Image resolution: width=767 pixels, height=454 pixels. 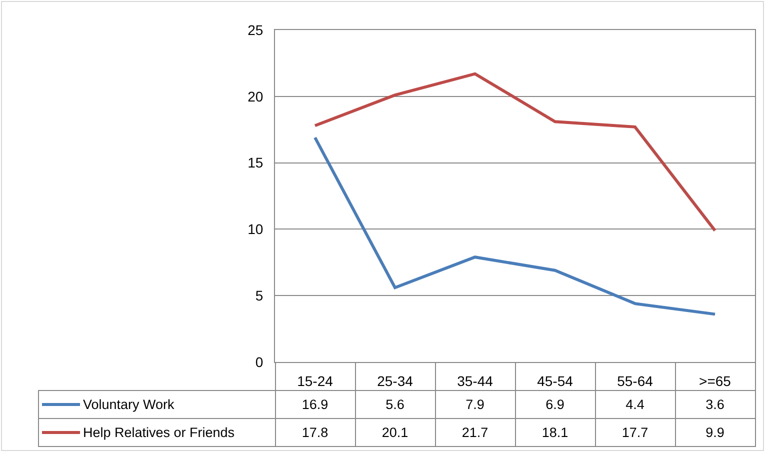 I want to click on data-label: 3.6, so click(x=715, y=405).